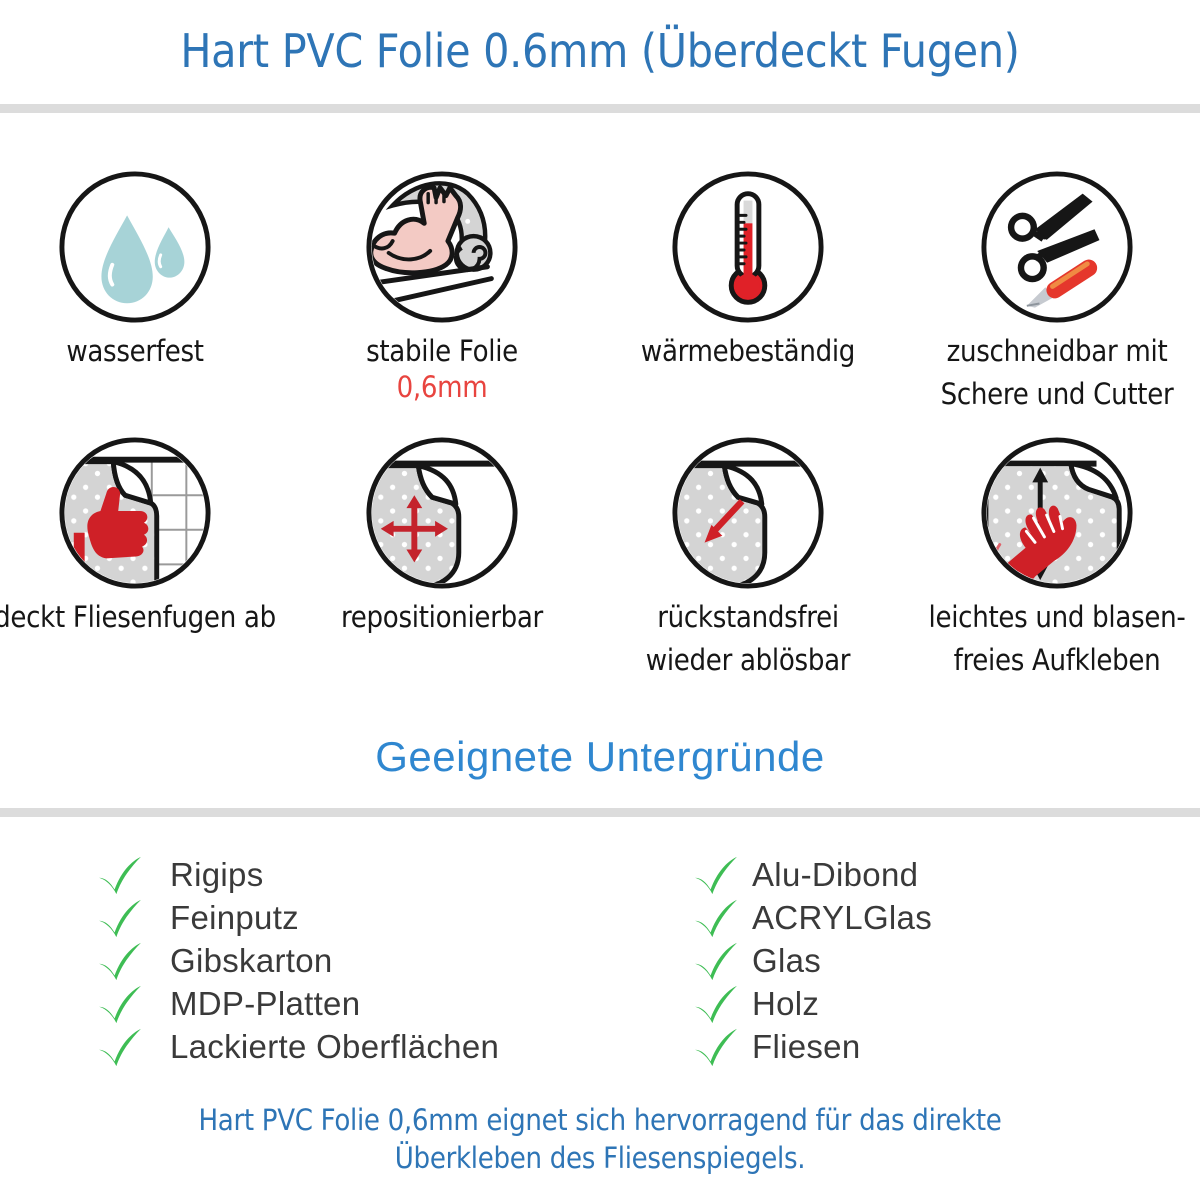  What do you see at coordinates (1057, 351) in the screenshot?
I see `feature-label: zuschneidbar mit` at bounding box center [1057, 351].